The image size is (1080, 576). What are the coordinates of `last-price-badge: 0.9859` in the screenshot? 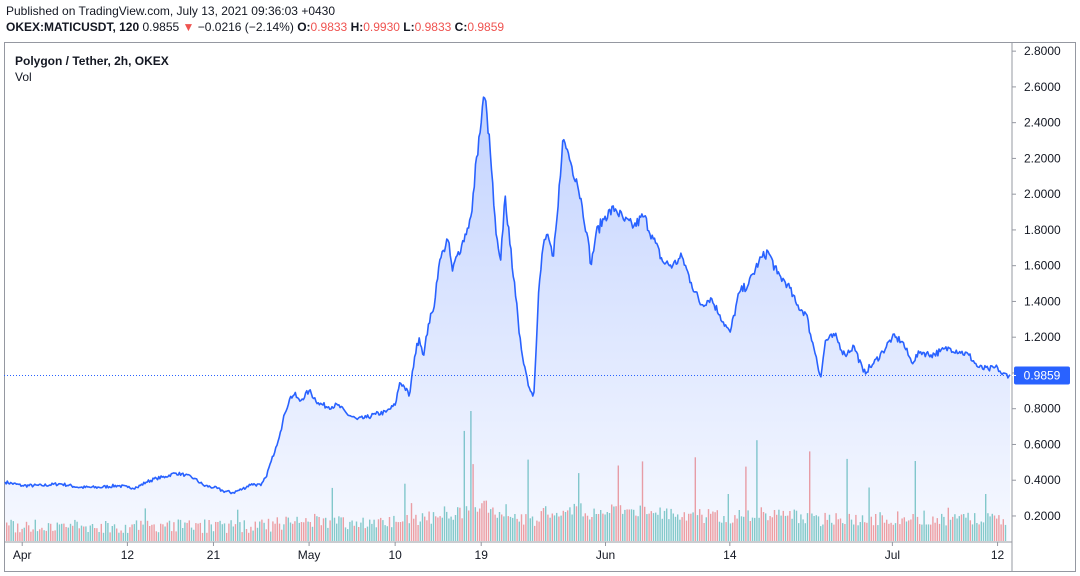 It's located at (1041, 375).